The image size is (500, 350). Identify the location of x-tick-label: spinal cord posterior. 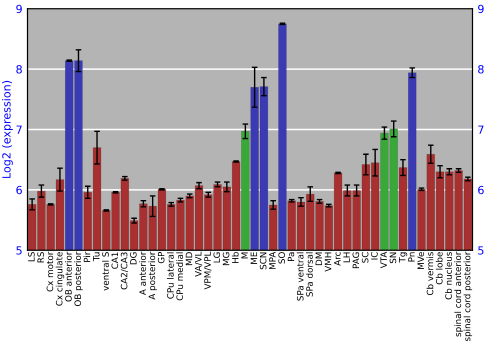
(468, 297).